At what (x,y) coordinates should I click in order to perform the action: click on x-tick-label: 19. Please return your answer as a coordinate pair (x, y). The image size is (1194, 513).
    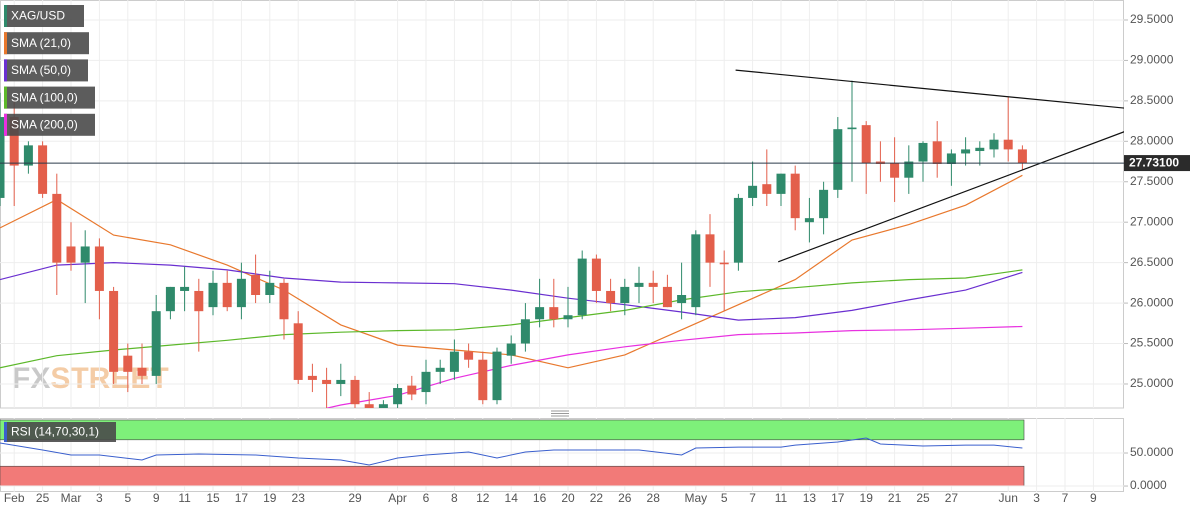
    Looking at the image, I should click on (270, 498).